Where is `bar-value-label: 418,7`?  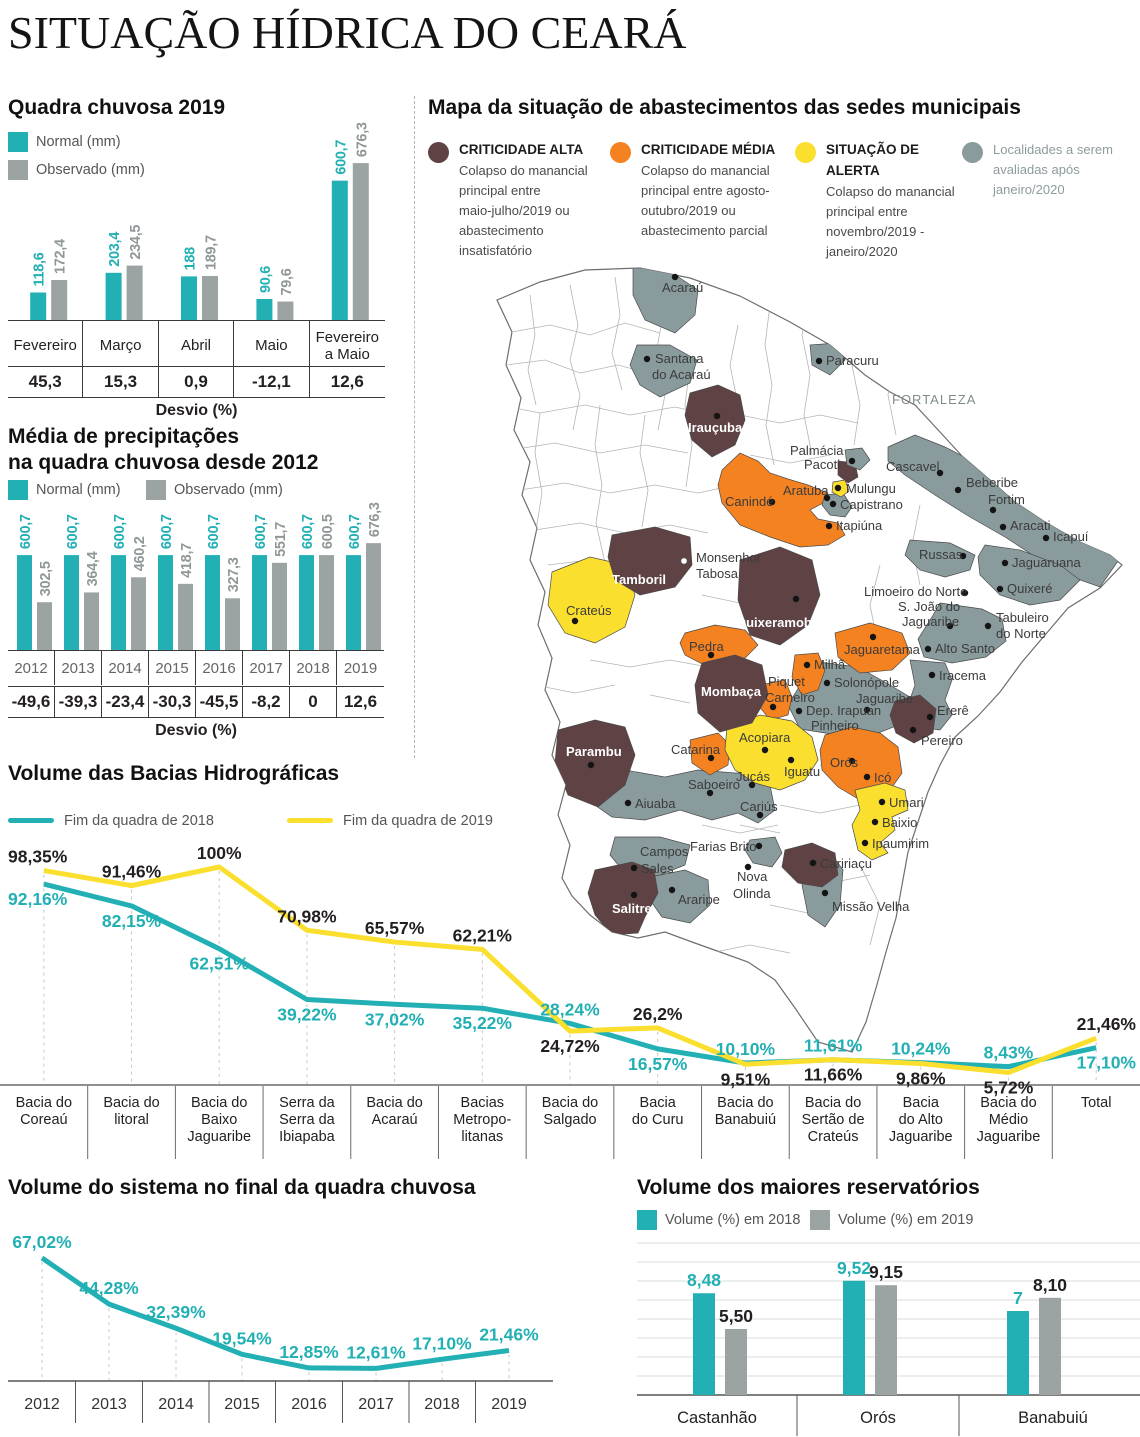 bar-value-label: 418,7 is located at coordinates (187, 560).